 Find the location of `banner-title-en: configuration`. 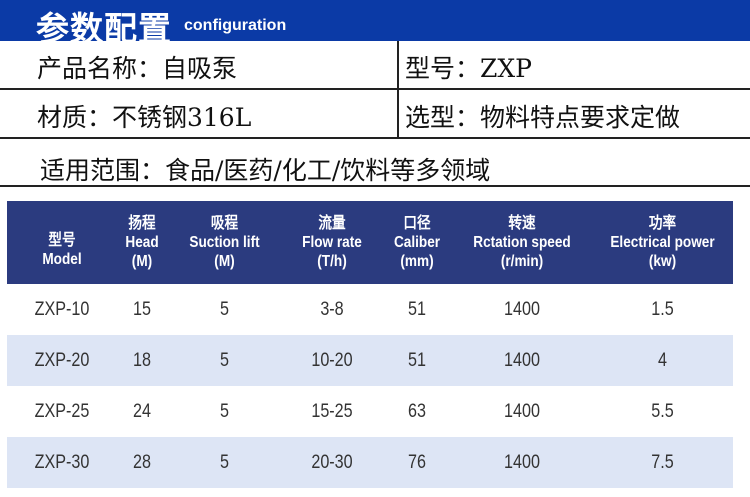

banner-title-en: configuration is located at coordinates (235, 25).